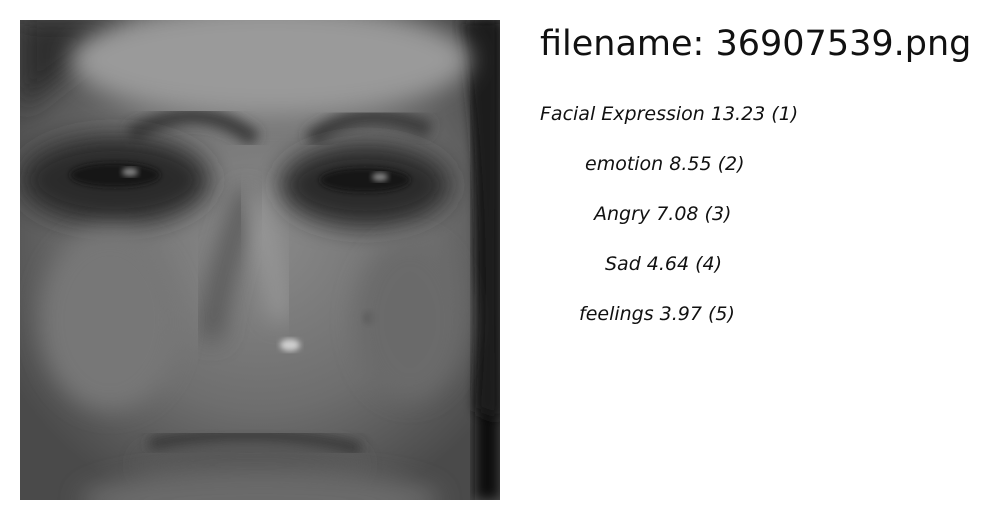 Image resolution: width=1000 pixels, height=520 pixels. What do you see at coordinates (664, 264) in the screenshot?
I see `tag-item: Sad 4.64 (4)` at bounding box center [664, 264].